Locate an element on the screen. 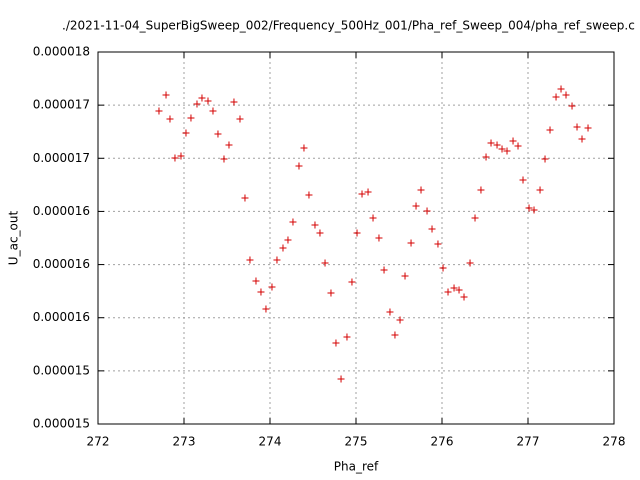 Image resolution: width=640 pixels, height=480 pixels. x-tick-label: 276 is located at coordinates (442, 442).